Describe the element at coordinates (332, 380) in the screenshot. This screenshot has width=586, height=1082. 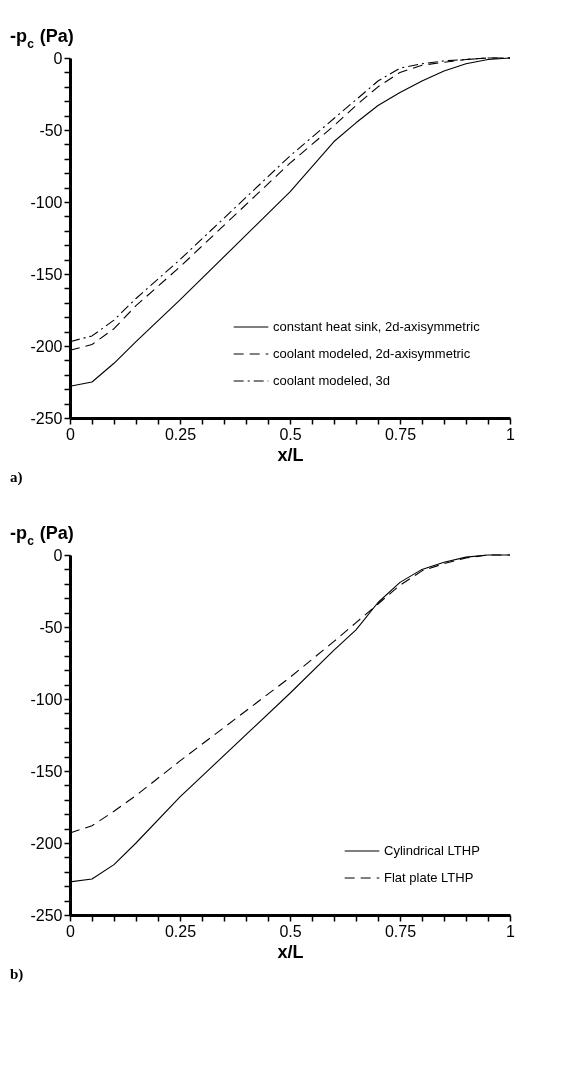
I see `legend-label: coolant modeled, 3d` at that location.